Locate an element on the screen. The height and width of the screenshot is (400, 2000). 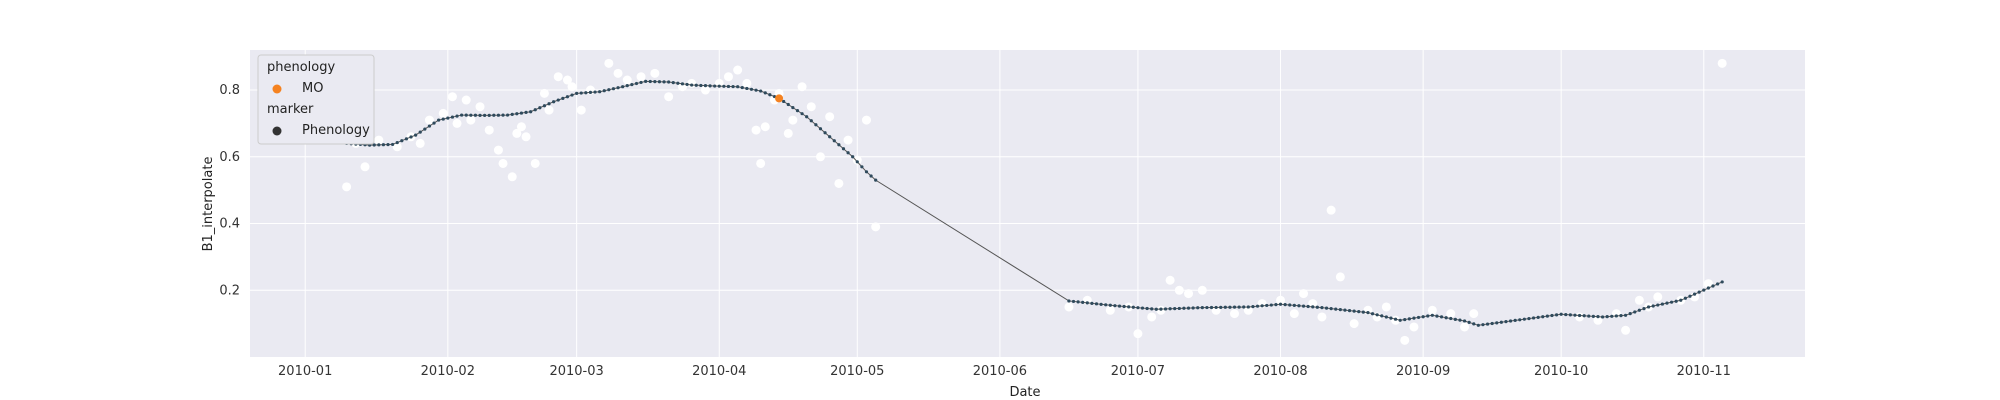
phenology-mo-point is located at coordinates (779, 98).